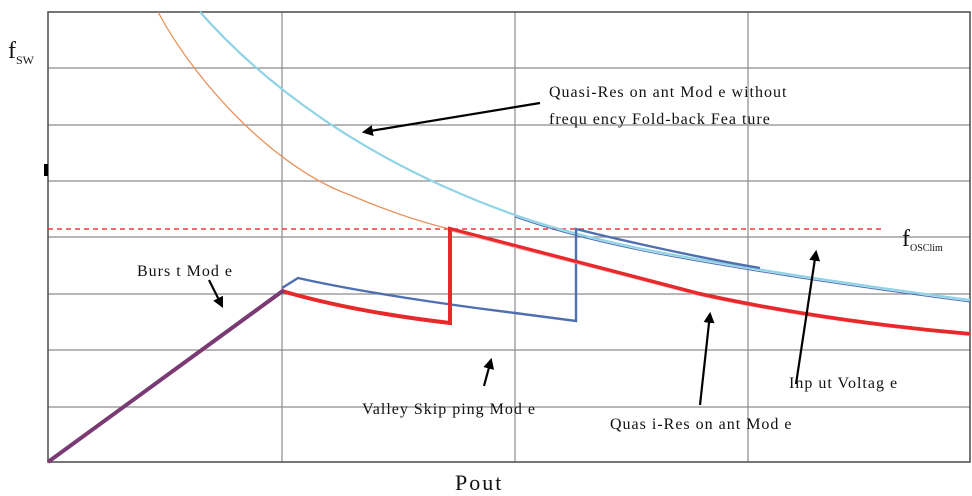 This screenshot has width=972, height=496. Describe the element at coordinates (12, 51) in the screenshot. I see `y-axis-label-main: f` at that location.